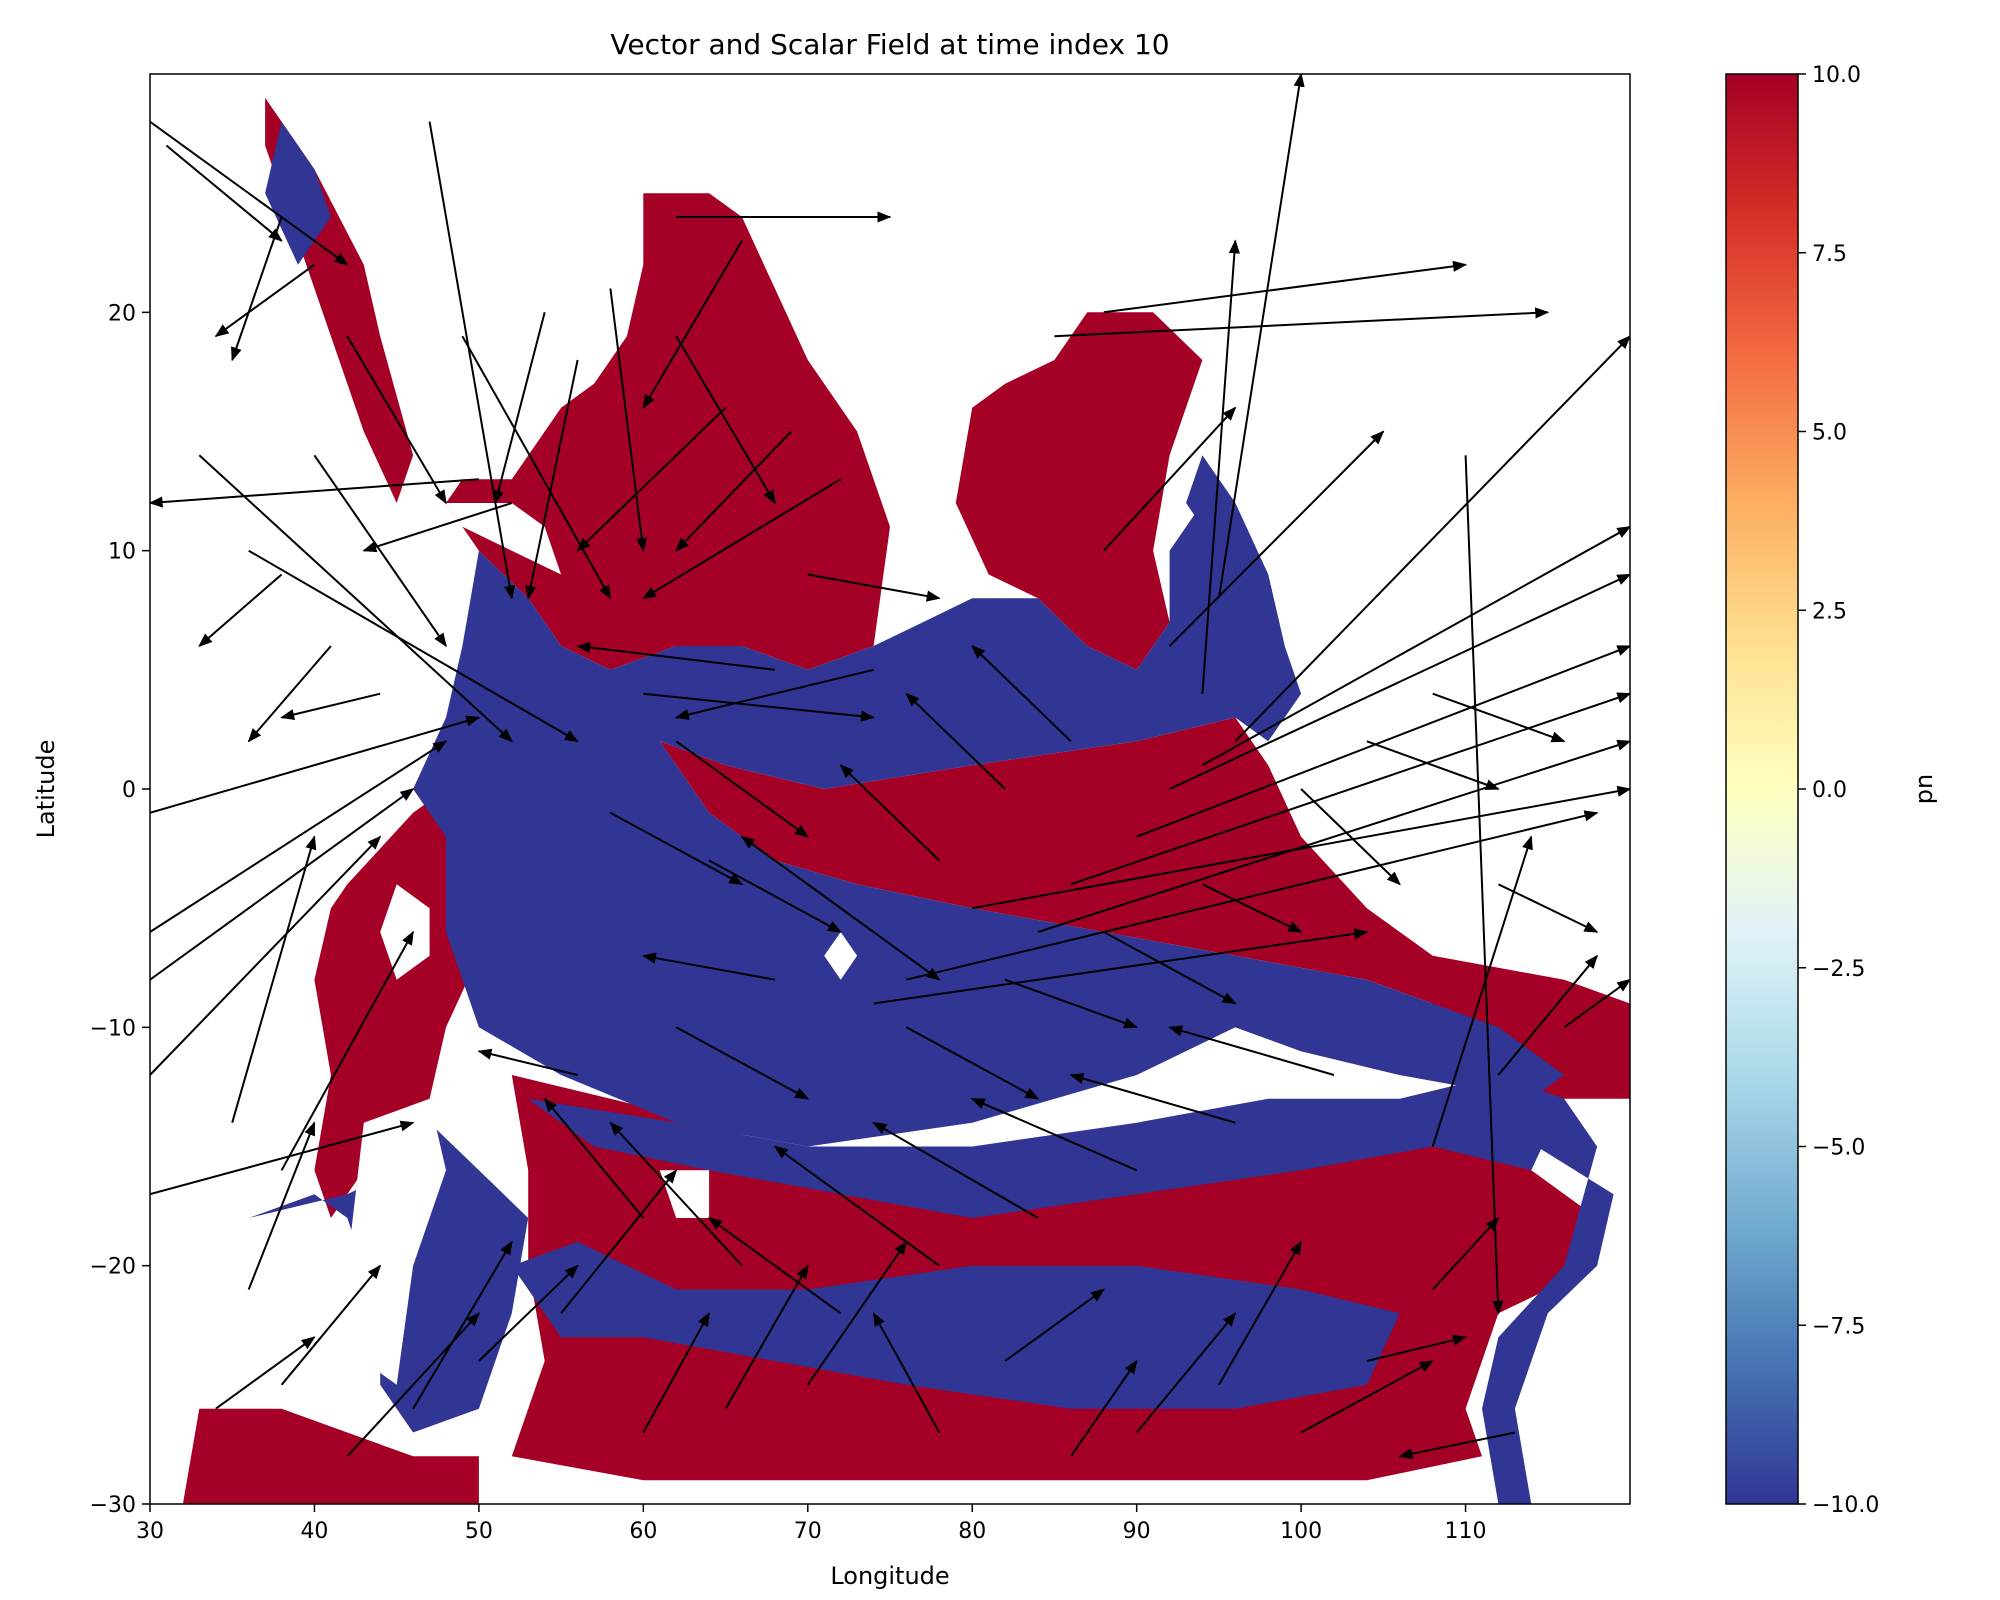  What do you see at coordinates (1829, 254) in the screenshot?
I see `colorbar-tick-label-1: 7.5` at bounding box center [1829, 254].